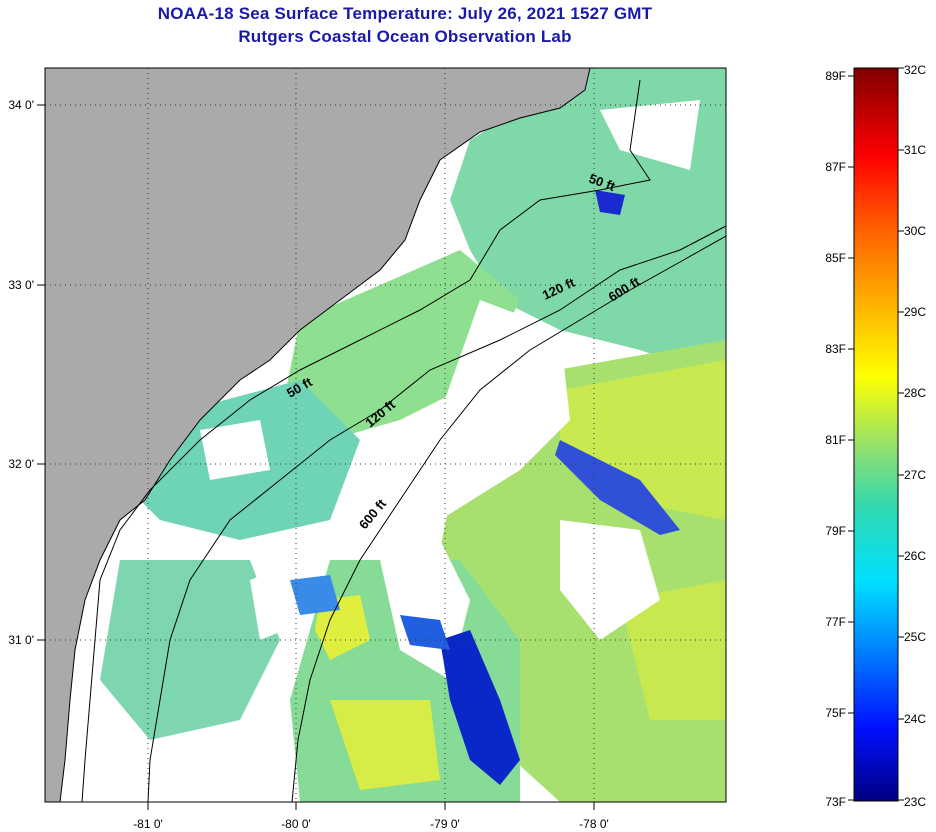 Image resolution: width=936 pixels, height=832 pixels. Describe the element at coordinates (835, 622) in the screenshot. I see `colorbar-label-77f: 77F` at that location.